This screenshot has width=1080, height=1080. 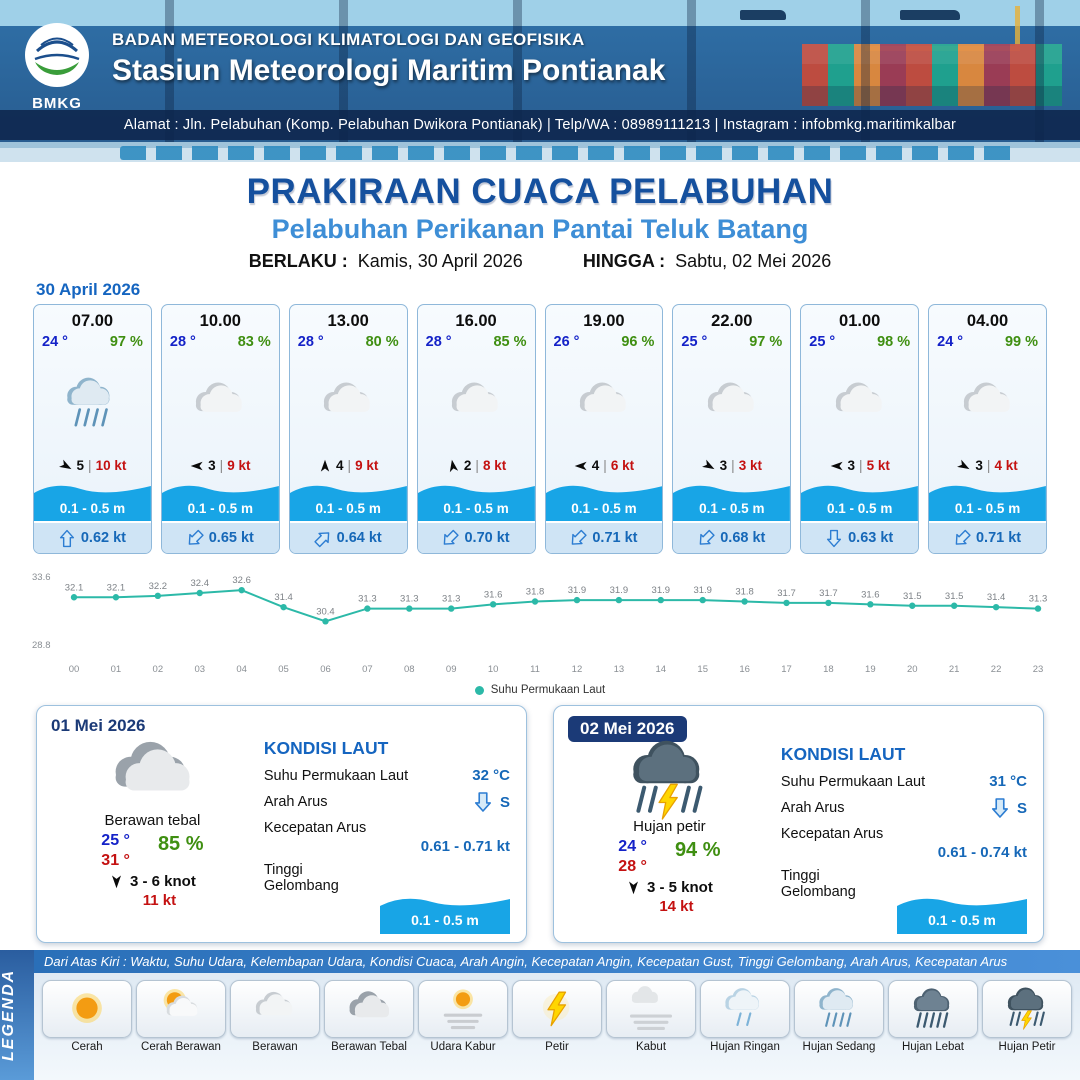 What do you see at coordinates (987, 321) in the screenshot?
I see `card-time: 04.00` at bounding box center [987, 321].